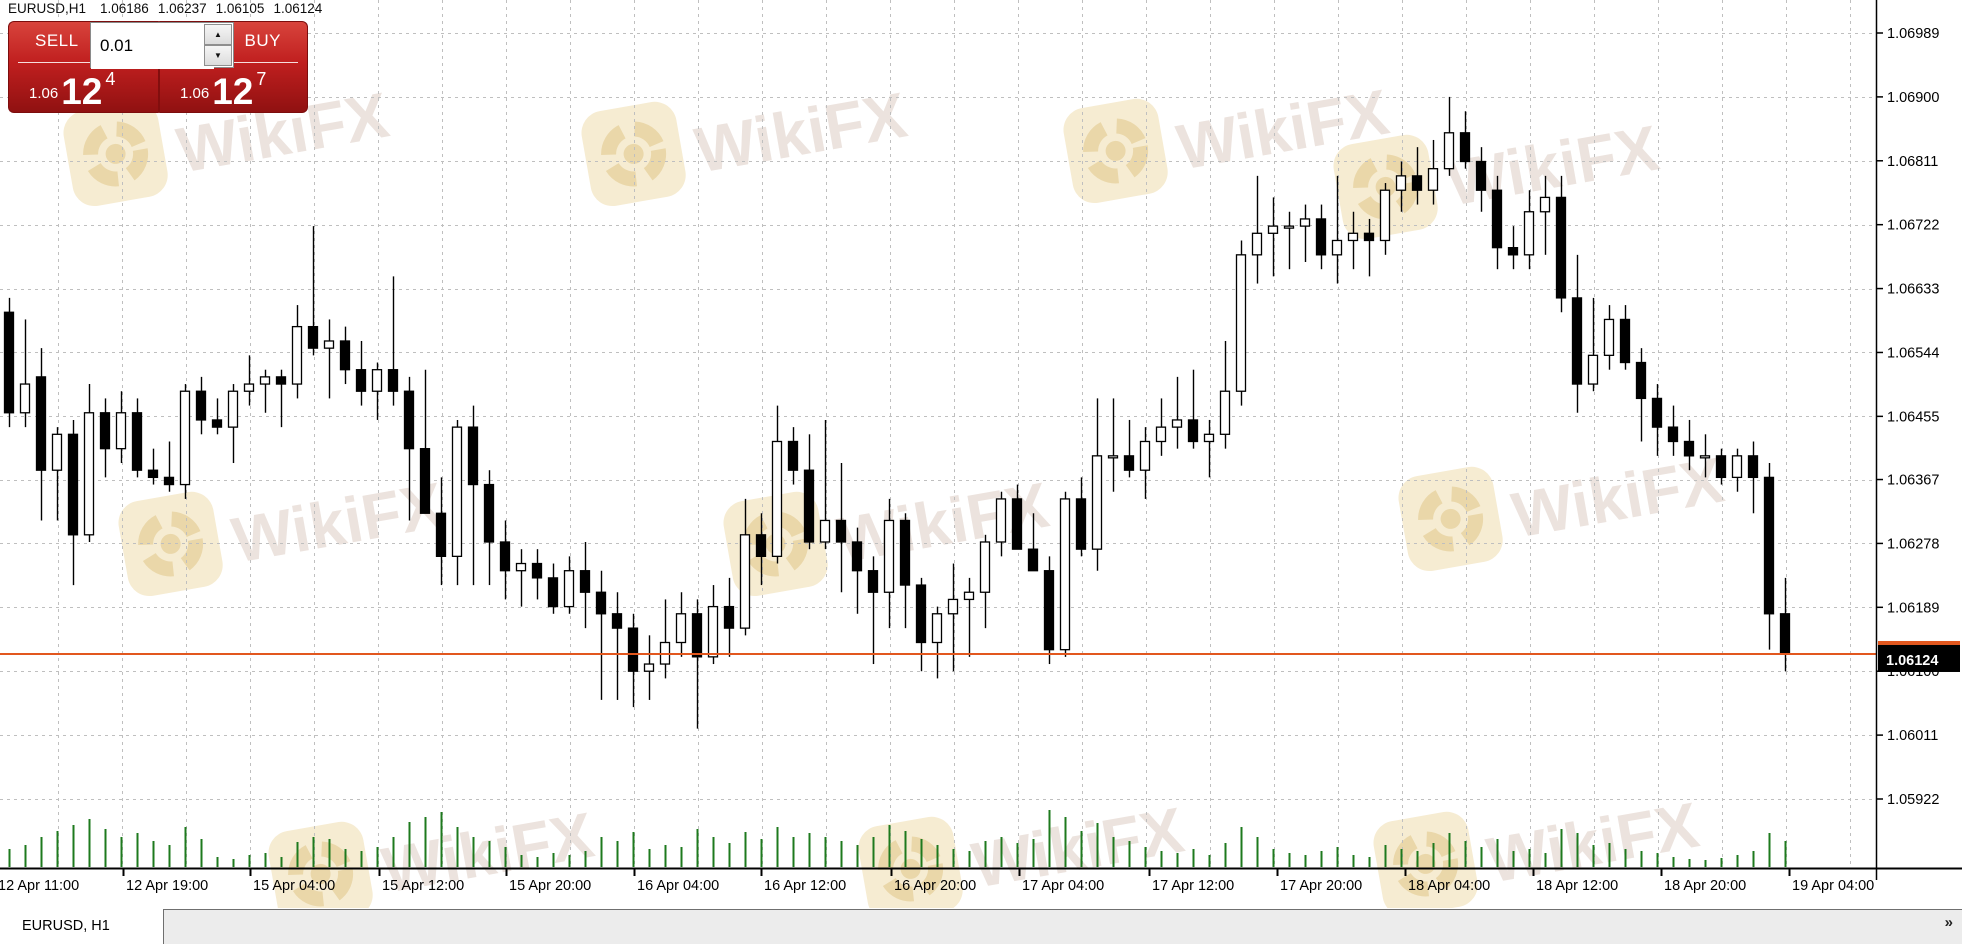 The width and height of the screenshot is (1962, 944). What do you see at coordinates (218, 34) in the screenshot?
I see `stepper-up-icon: ▲` at bounding box center [218, 34].